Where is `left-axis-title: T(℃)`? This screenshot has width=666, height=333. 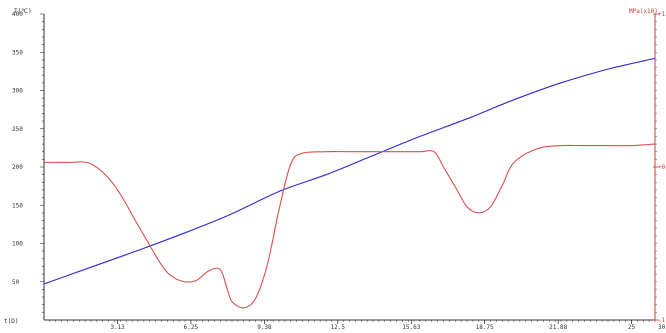
left-axis-title: T(℃) is located at coordinates (23, 11).